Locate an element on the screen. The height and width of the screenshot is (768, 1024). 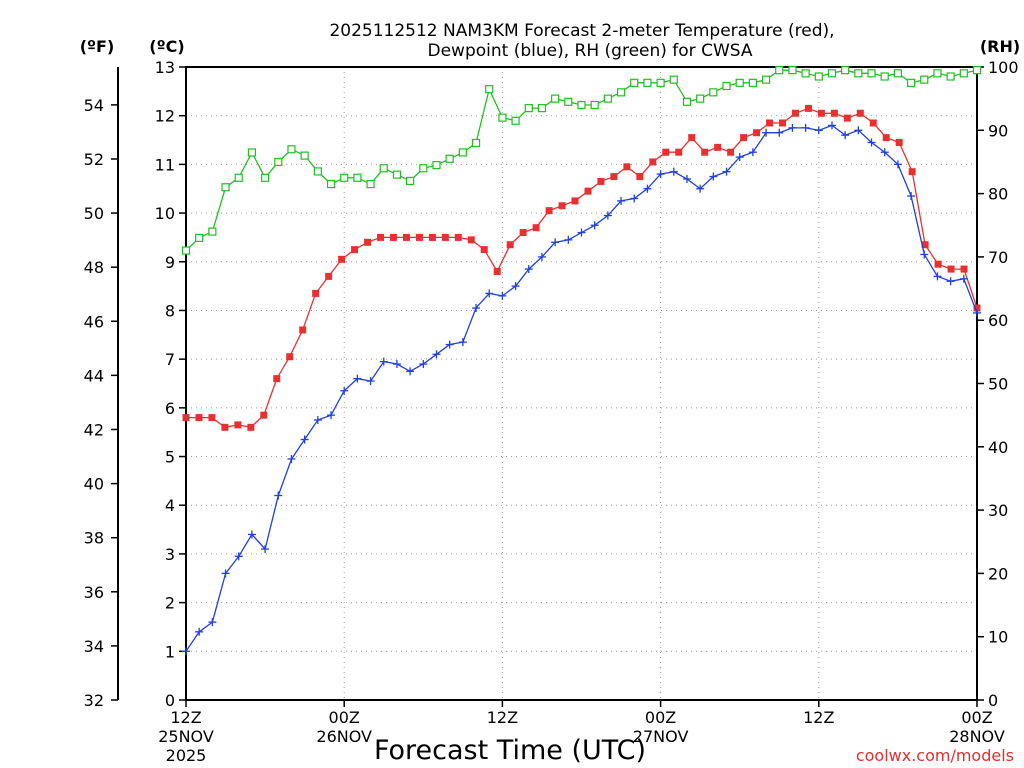
fahrenheit-ticks: 32 34 36 38 40 42 44 46 48 50 52 54 is located at coordinates (101, 403).